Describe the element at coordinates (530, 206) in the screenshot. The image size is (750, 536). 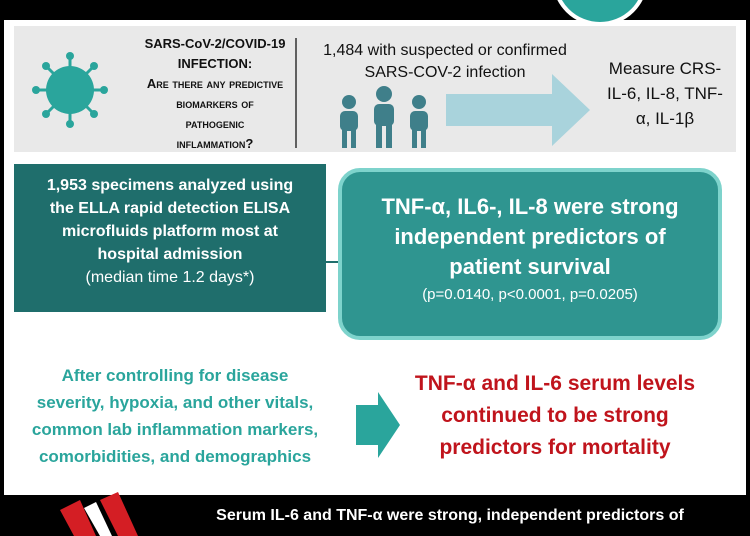
I see `finding-text: TNF-α, IL6-, IL-8 were strong` at that location.